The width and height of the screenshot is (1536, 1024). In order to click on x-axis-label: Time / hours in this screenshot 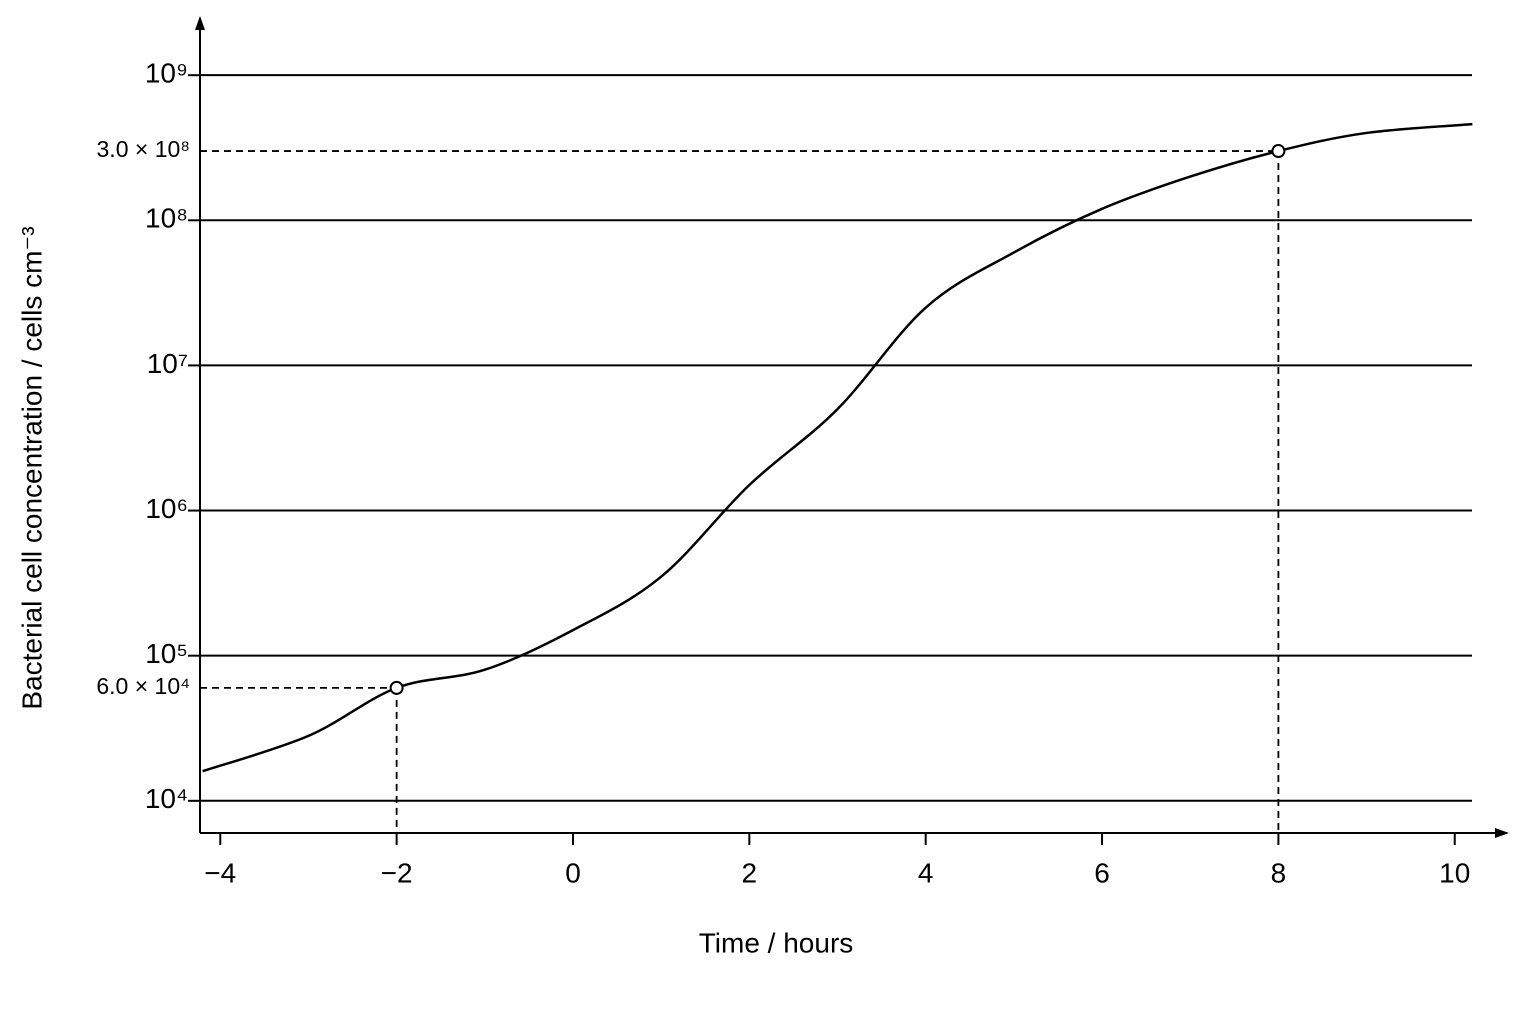, I will do `click(776, 942)`.